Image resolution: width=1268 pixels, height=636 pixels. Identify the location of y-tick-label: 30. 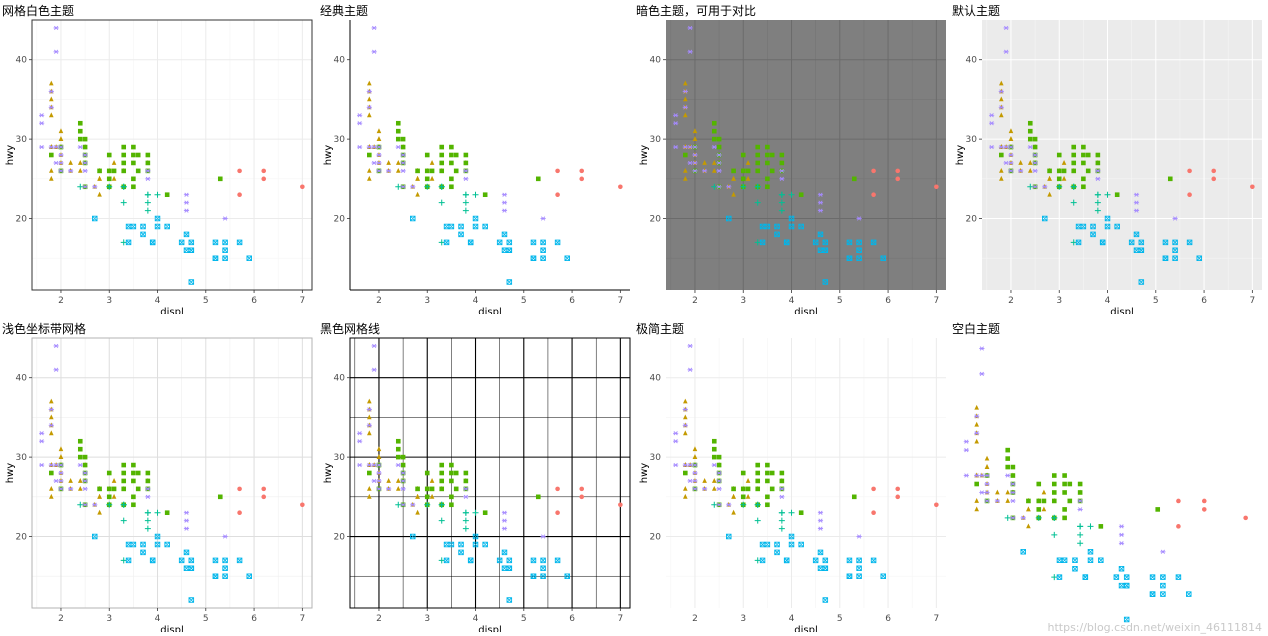
(340, 140).